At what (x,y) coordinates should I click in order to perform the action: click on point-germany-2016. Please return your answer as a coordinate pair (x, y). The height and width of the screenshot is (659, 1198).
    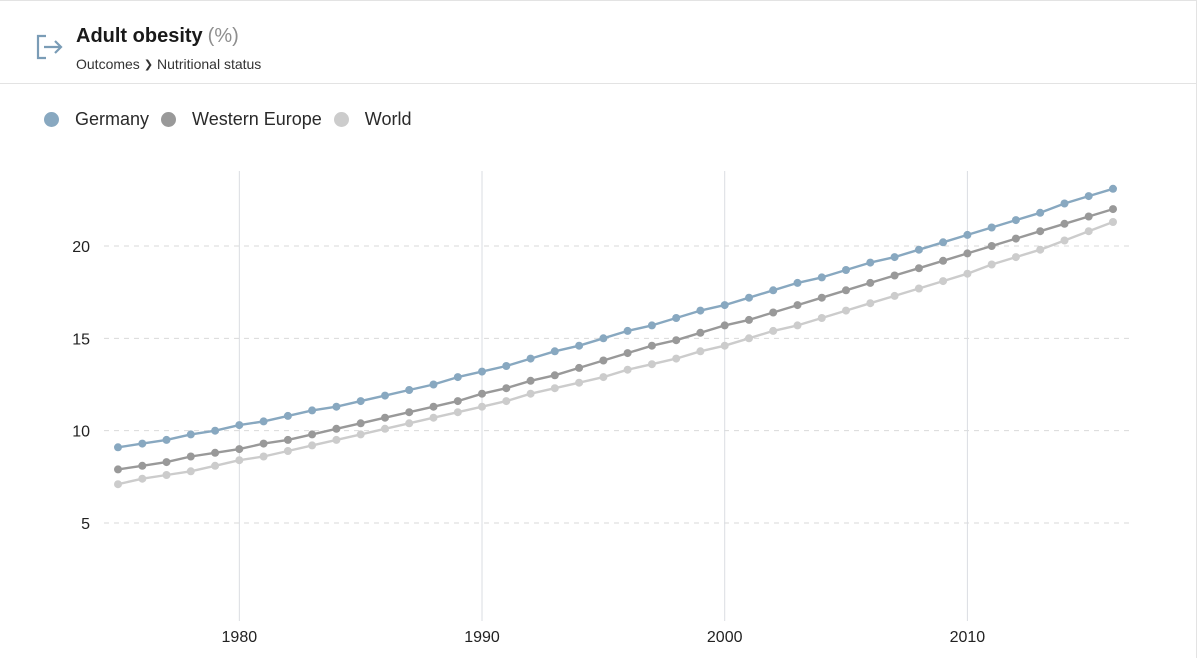
    Looking at the image, I should click on (1113, 188).